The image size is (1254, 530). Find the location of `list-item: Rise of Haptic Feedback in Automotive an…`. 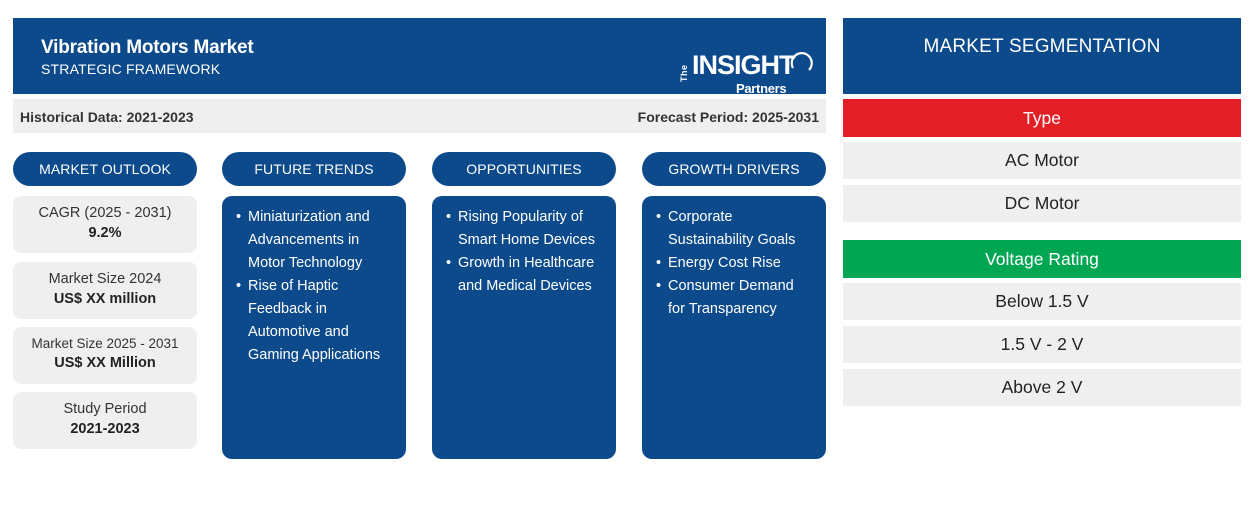

list-item: Rise of Haptic Feedback in Automotive an… is located at coordinates (316, 321).